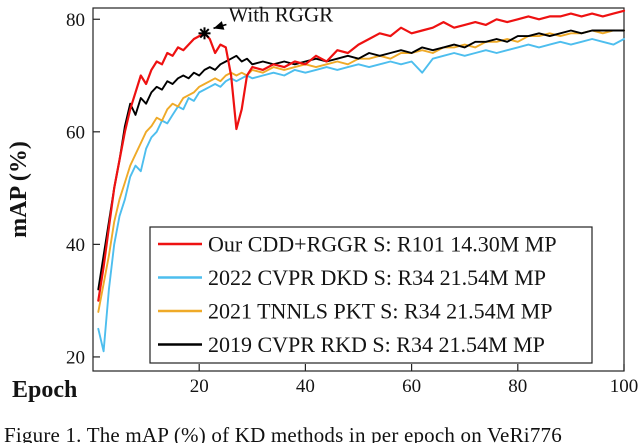  I want to click on x-tick-label: 40, so click(305, 386).